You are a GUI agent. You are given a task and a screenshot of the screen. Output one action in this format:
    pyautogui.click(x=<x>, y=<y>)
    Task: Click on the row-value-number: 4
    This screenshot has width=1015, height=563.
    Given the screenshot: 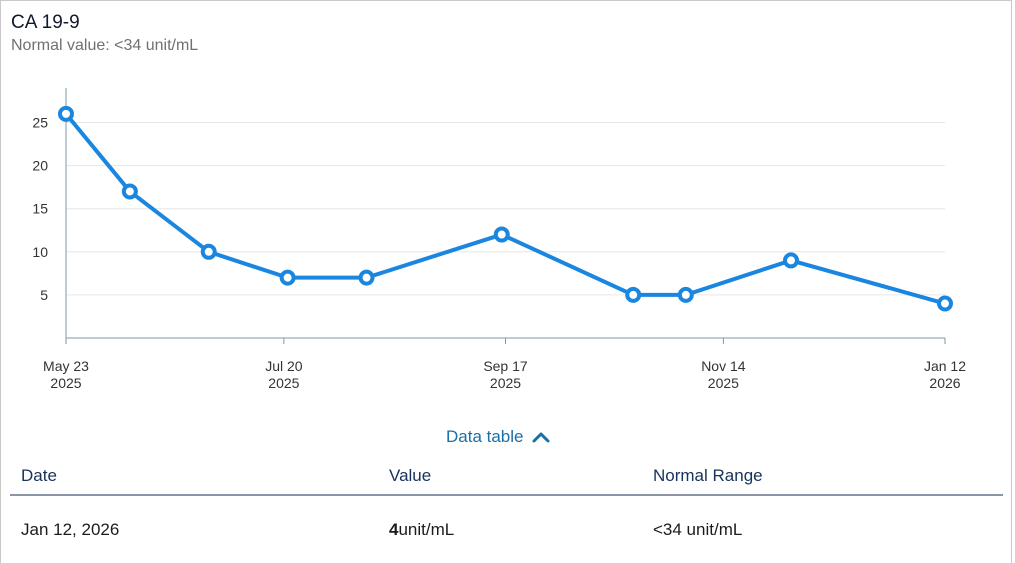 What is the action you would take?
    pyautogui.click(x=394, y=529)
    